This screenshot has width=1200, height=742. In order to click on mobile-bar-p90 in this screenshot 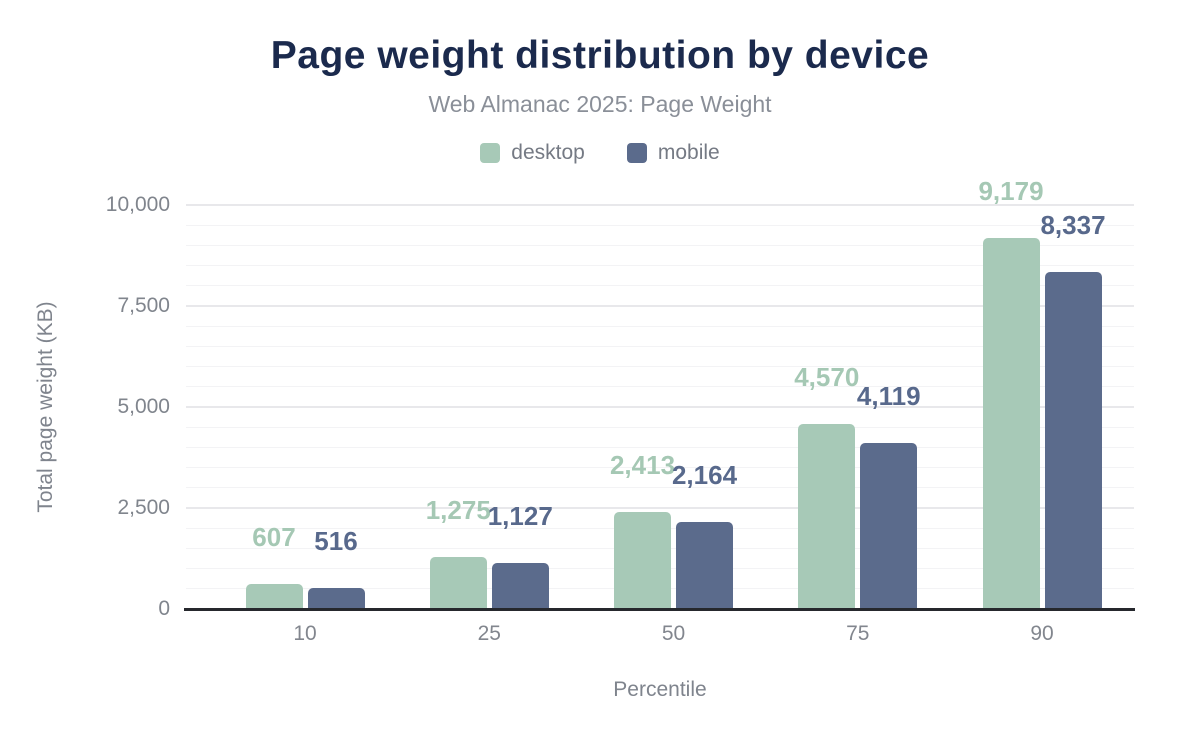, I will do `click(1073, 440)`.